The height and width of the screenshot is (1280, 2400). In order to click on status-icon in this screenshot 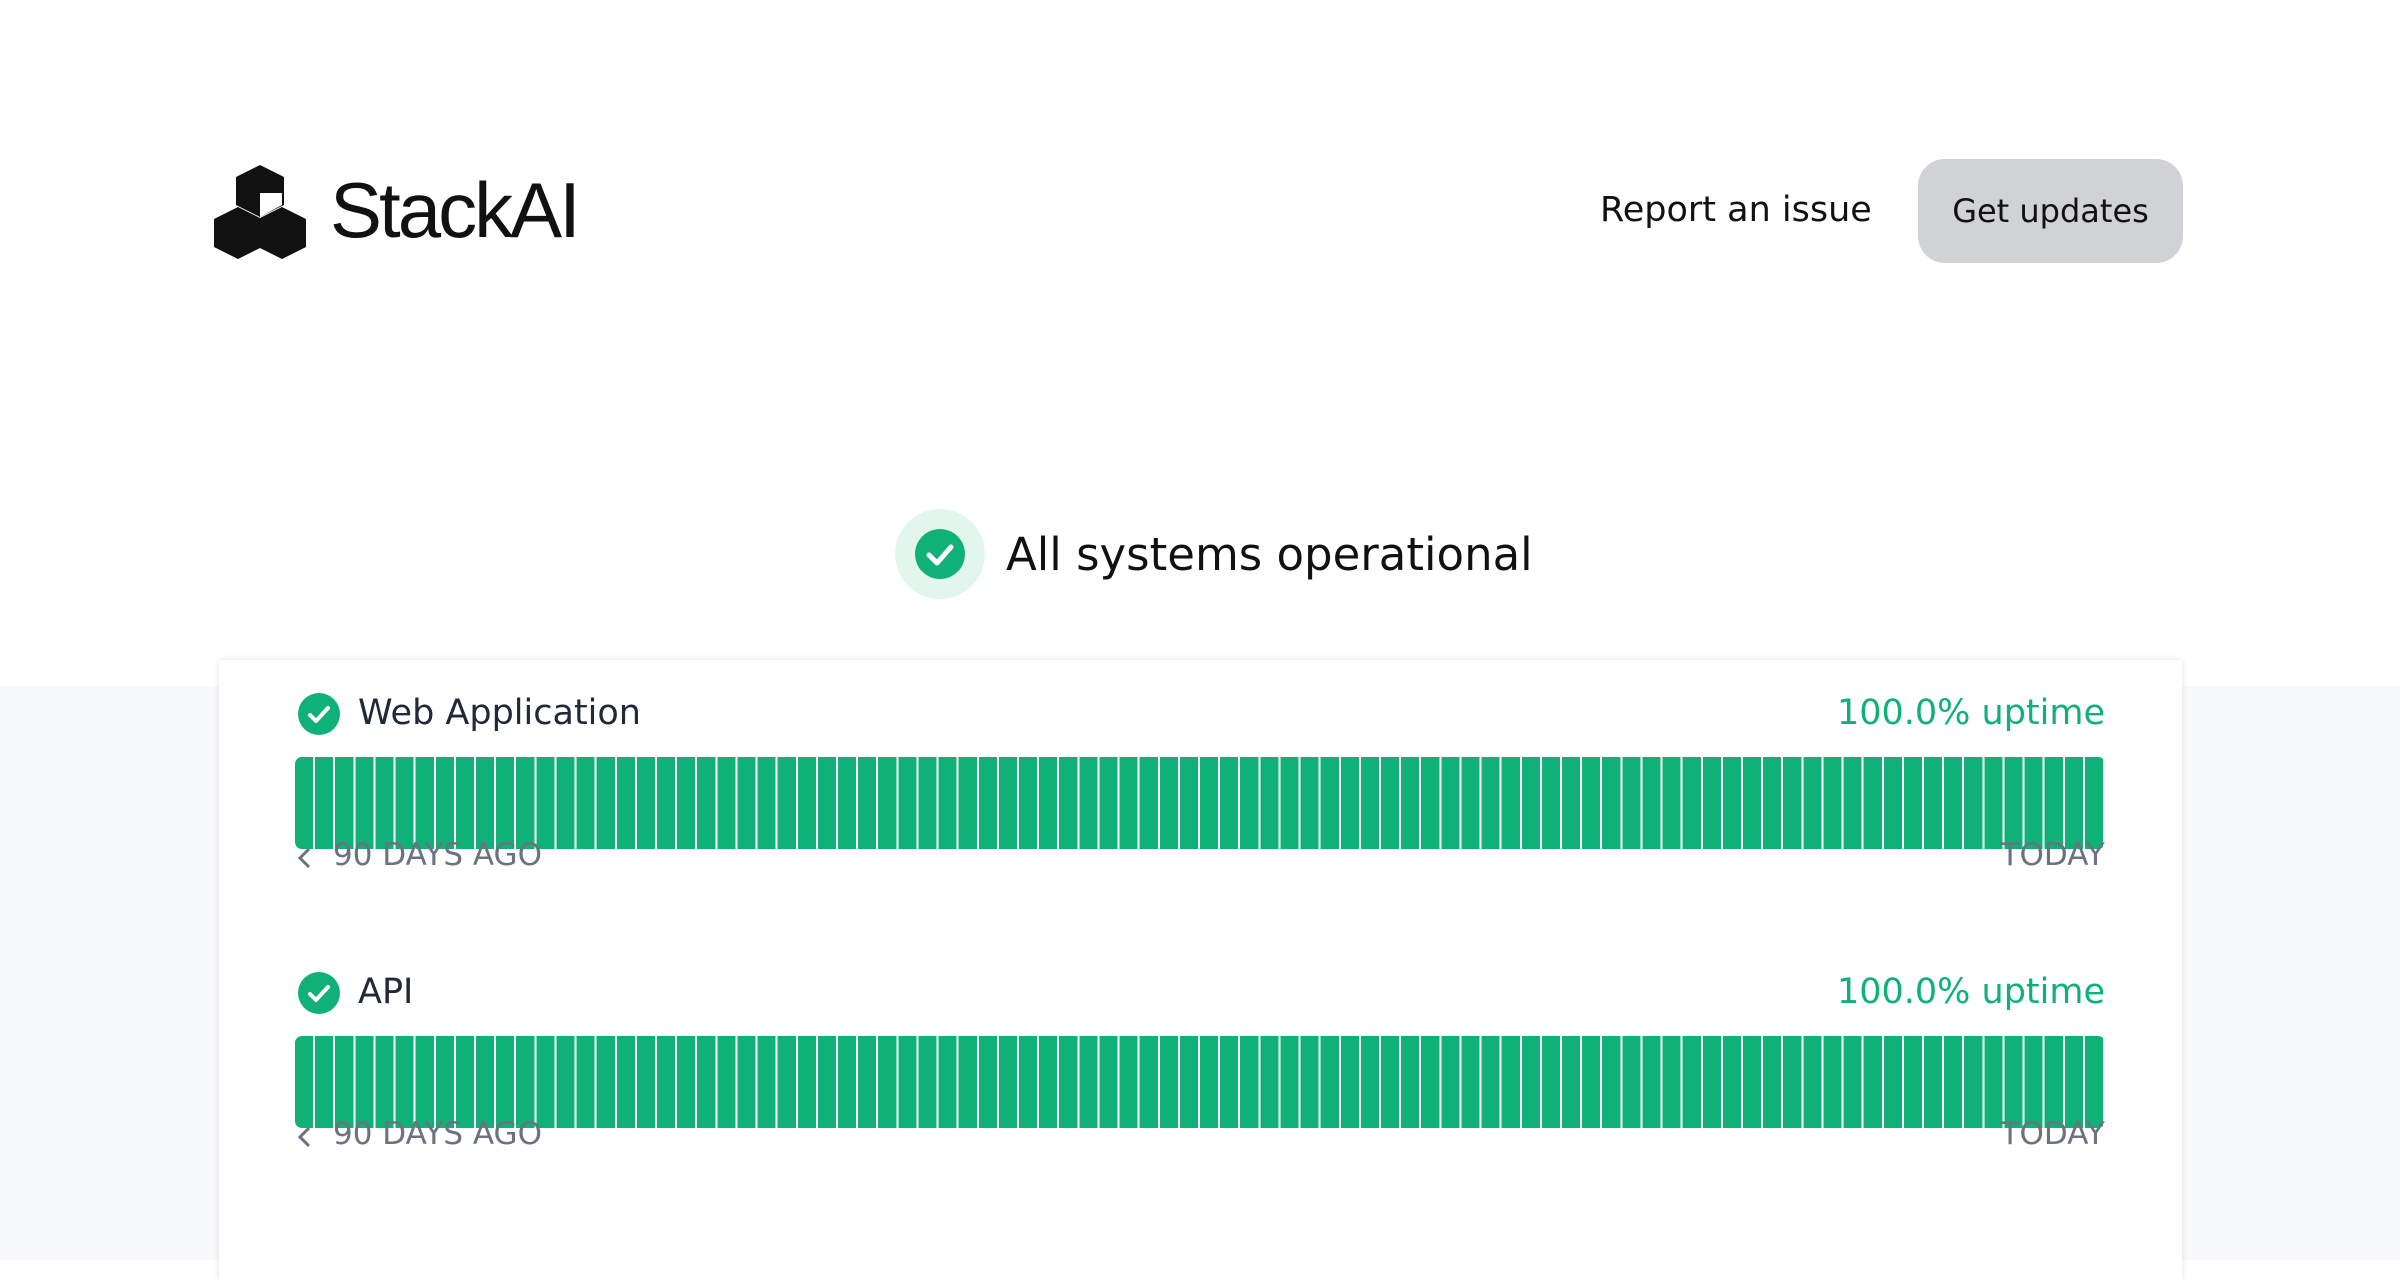, I will do `click(940, 554)`.